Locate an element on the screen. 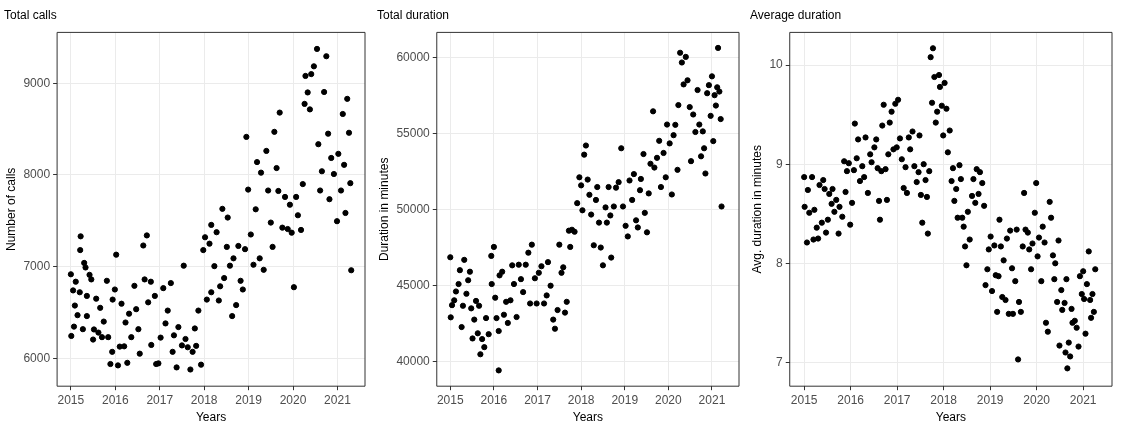  y-tick-label: 50000 is located at coordinates (413, 208).